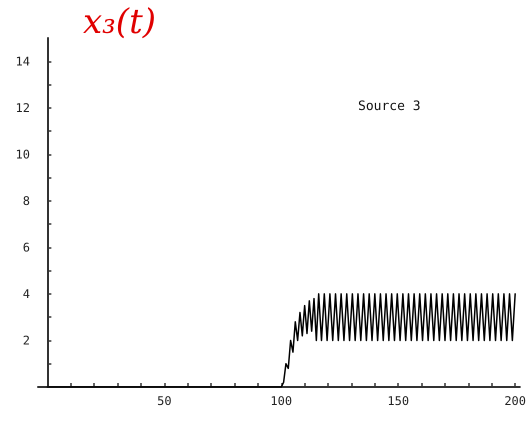 This screenshot has width=529, height=421. What do you see at coordinates (26, 247) in the screenshot?
I see `y-tick-label: 6` at bounding box center [26, 247].